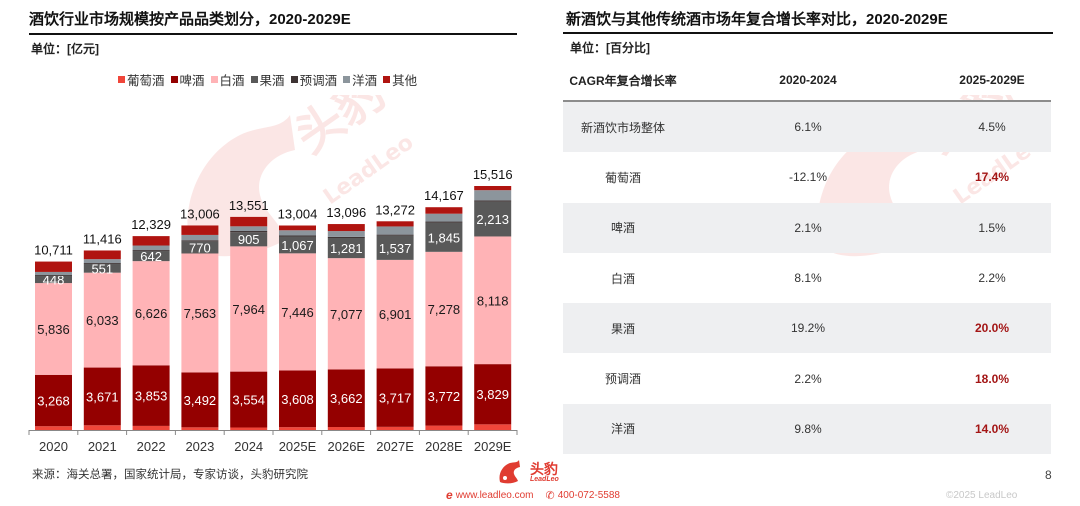 The width and height of the screenshot is (1080, 506). What do you see at coordinates (622, 278) in the screenshot?
I see `row-category: 白酒` at bounding box center [622, 278].